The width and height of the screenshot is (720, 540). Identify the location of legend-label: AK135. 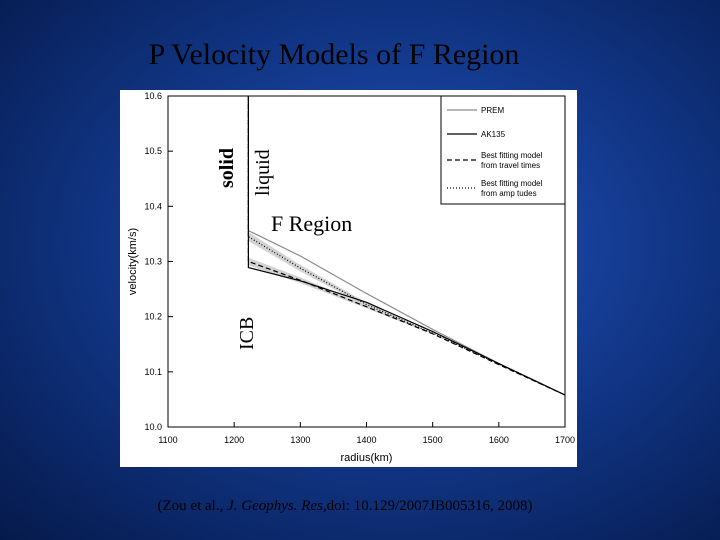
(493, 134).